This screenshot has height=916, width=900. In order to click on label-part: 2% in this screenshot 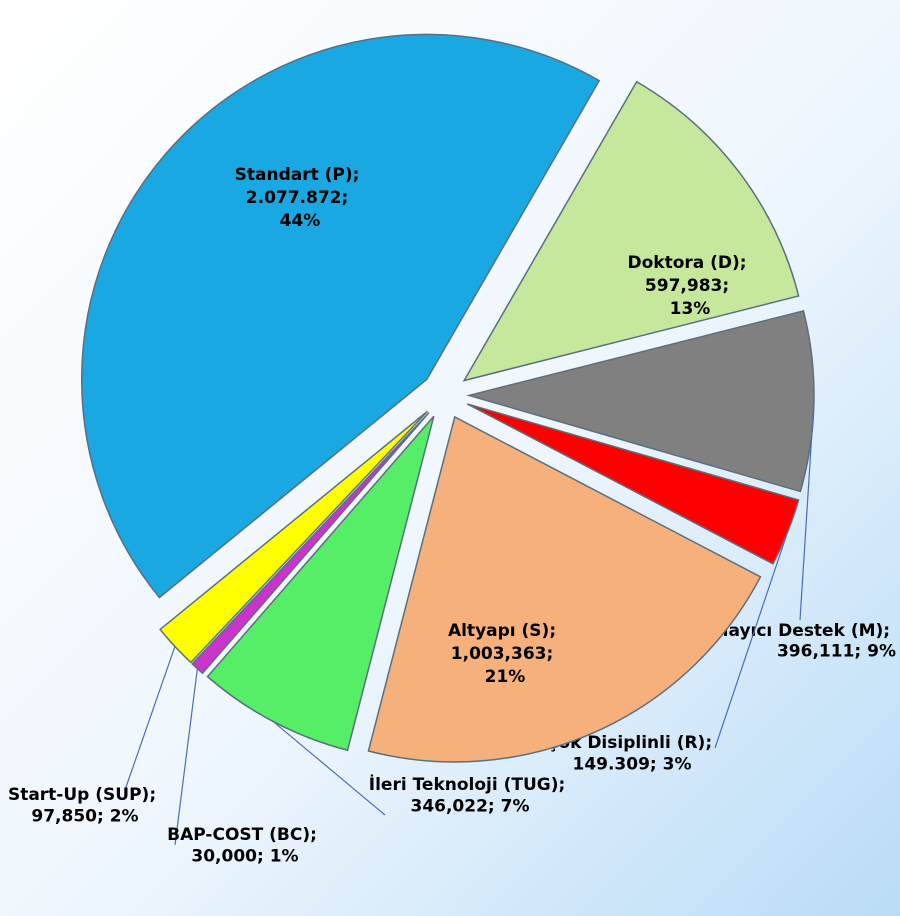, I will do `click(124, 817)`.